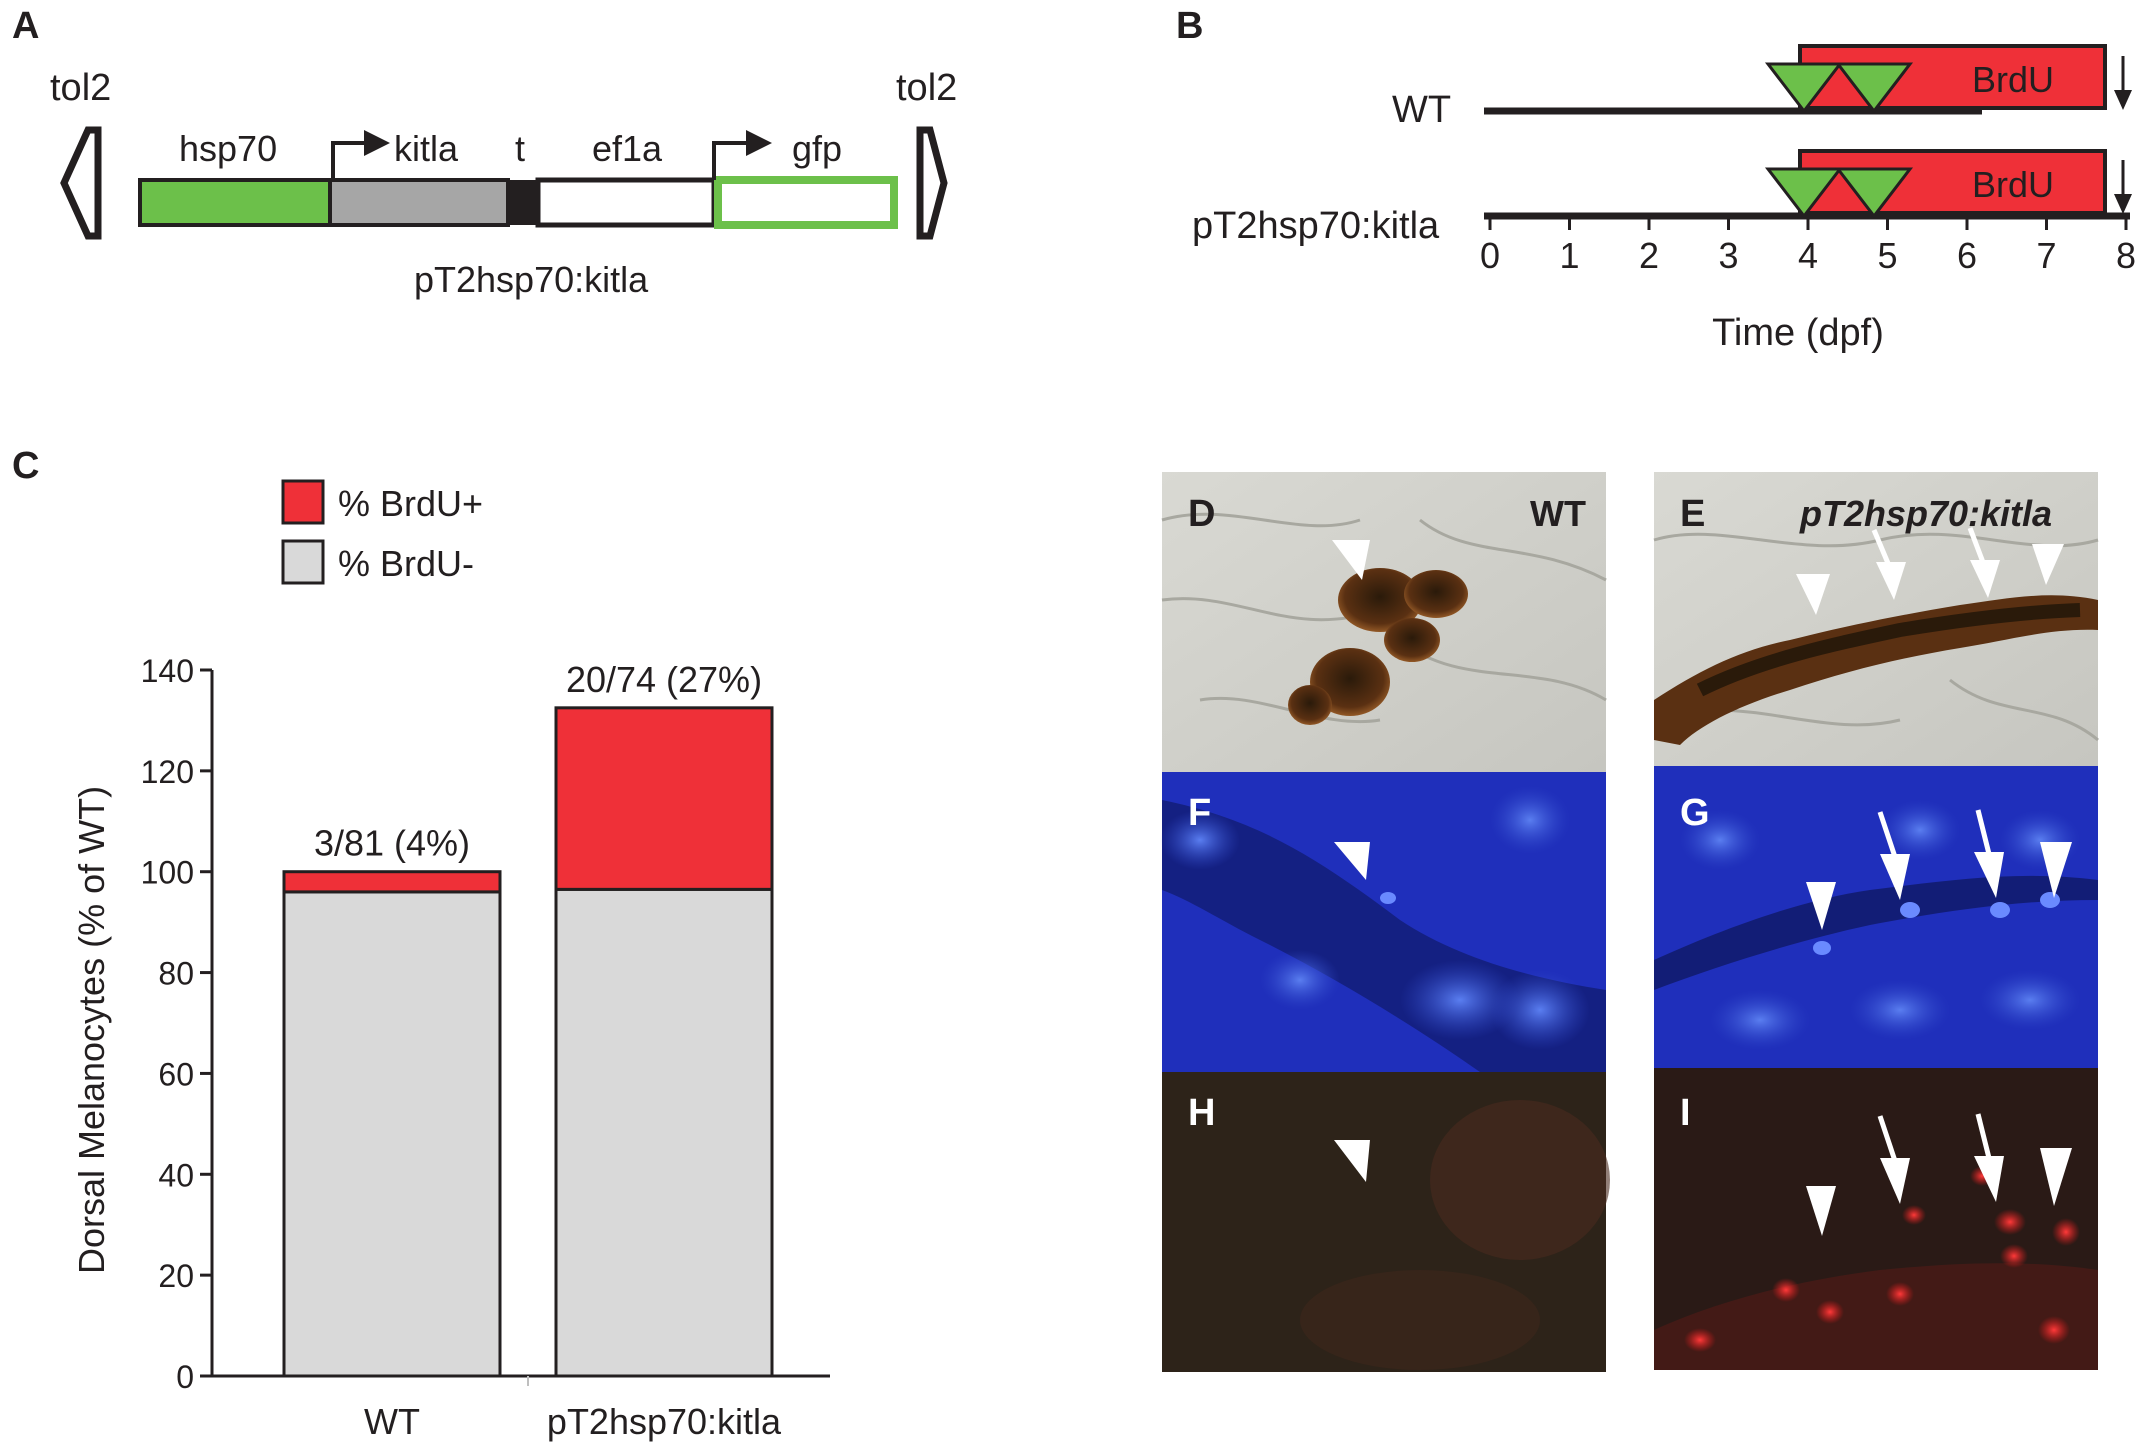 This screenshot has width=2153, height=1452. I want to click on arrow-e-2-line, so click(1977, 546).